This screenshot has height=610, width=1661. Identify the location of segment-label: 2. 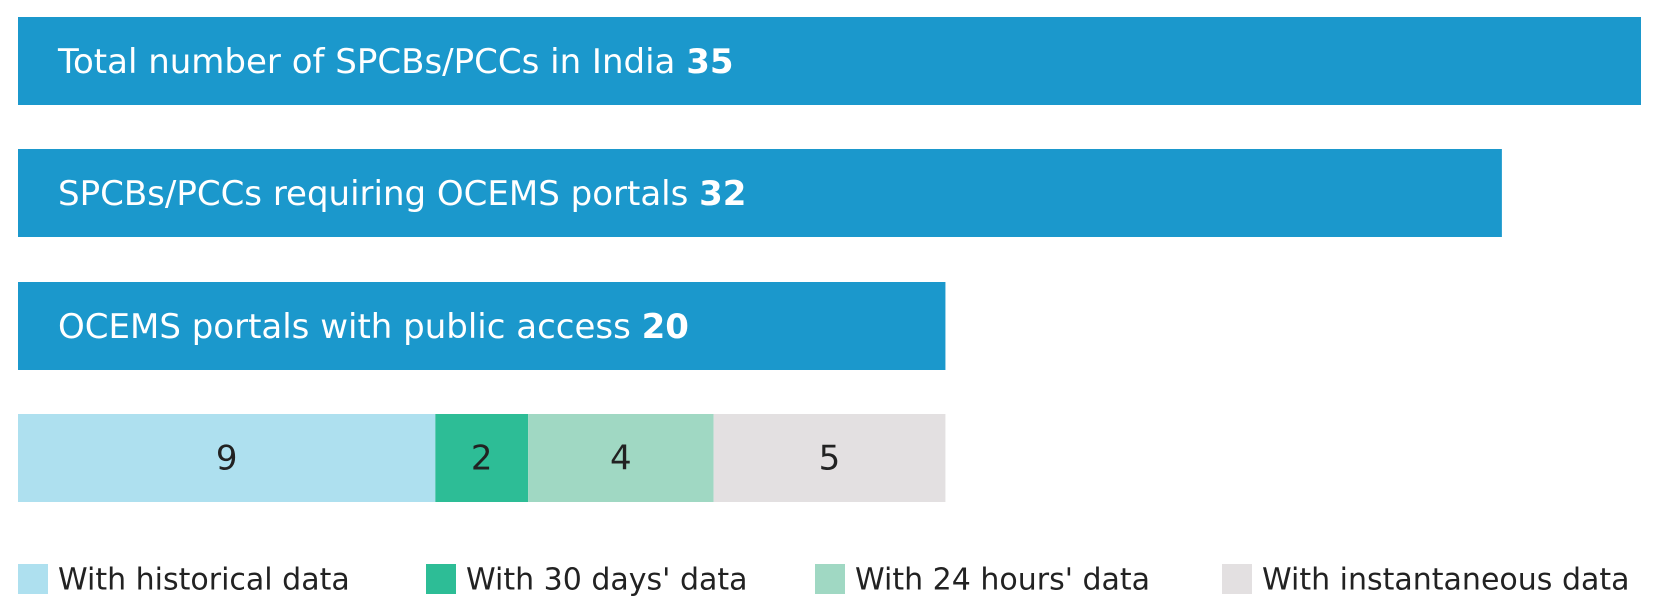
(482, 459).